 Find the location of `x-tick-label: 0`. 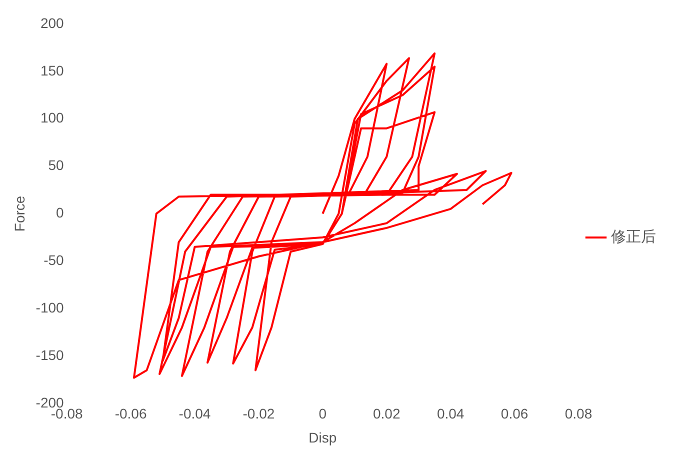

x-tick-label: 0 is located at coordinates (322, 414).